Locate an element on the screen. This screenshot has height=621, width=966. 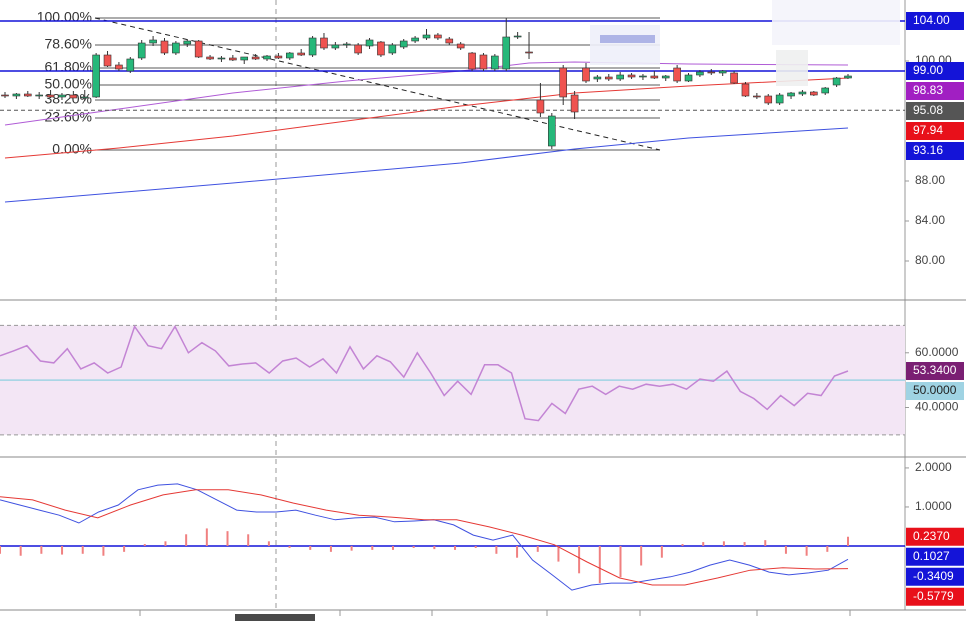
fib-label: 78.60% is located at coordinates (68, 44).